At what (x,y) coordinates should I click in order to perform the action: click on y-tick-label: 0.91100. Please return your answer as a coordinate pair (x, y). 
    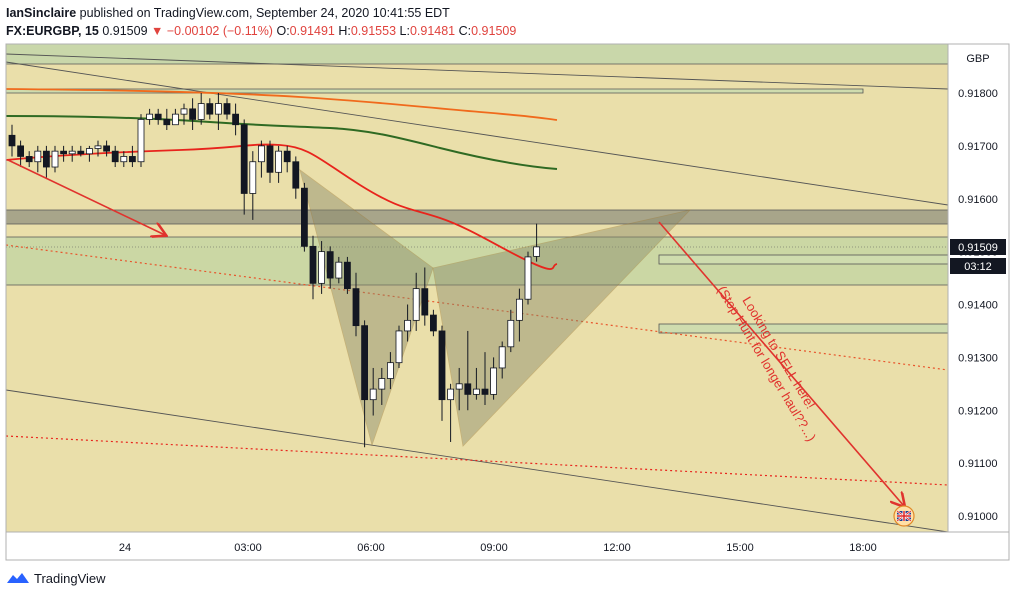
    Looking at the image, I should click on (978, 464).